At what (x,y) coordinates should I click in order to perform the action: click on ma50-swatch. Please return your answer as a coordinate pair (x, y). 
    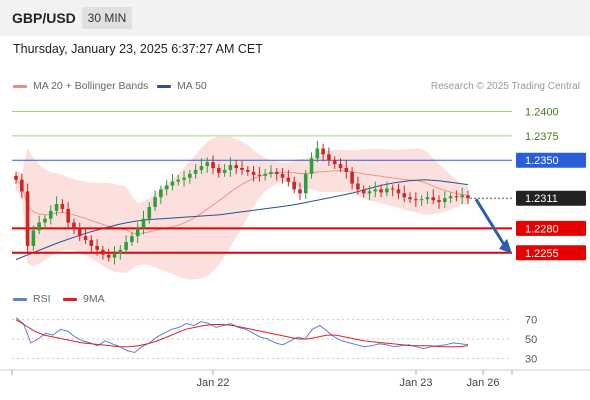
    Looking at the image, I should click on (164, 86).